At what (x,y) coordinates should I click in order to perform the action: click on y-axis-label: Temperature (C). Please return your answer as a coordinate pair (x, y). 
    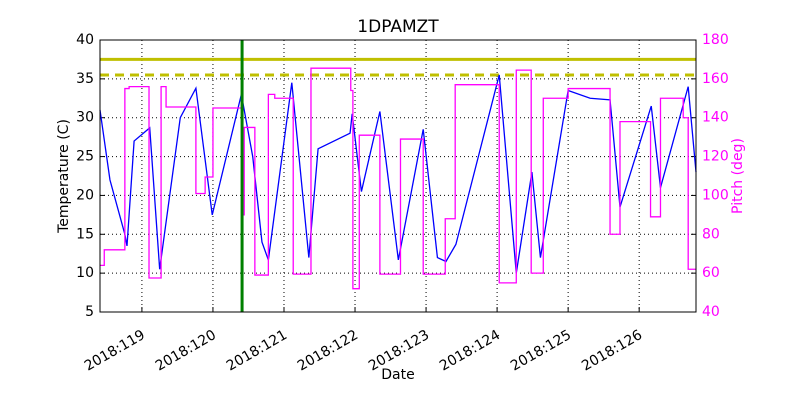
    Looking at the image, I should click on (64, 176).